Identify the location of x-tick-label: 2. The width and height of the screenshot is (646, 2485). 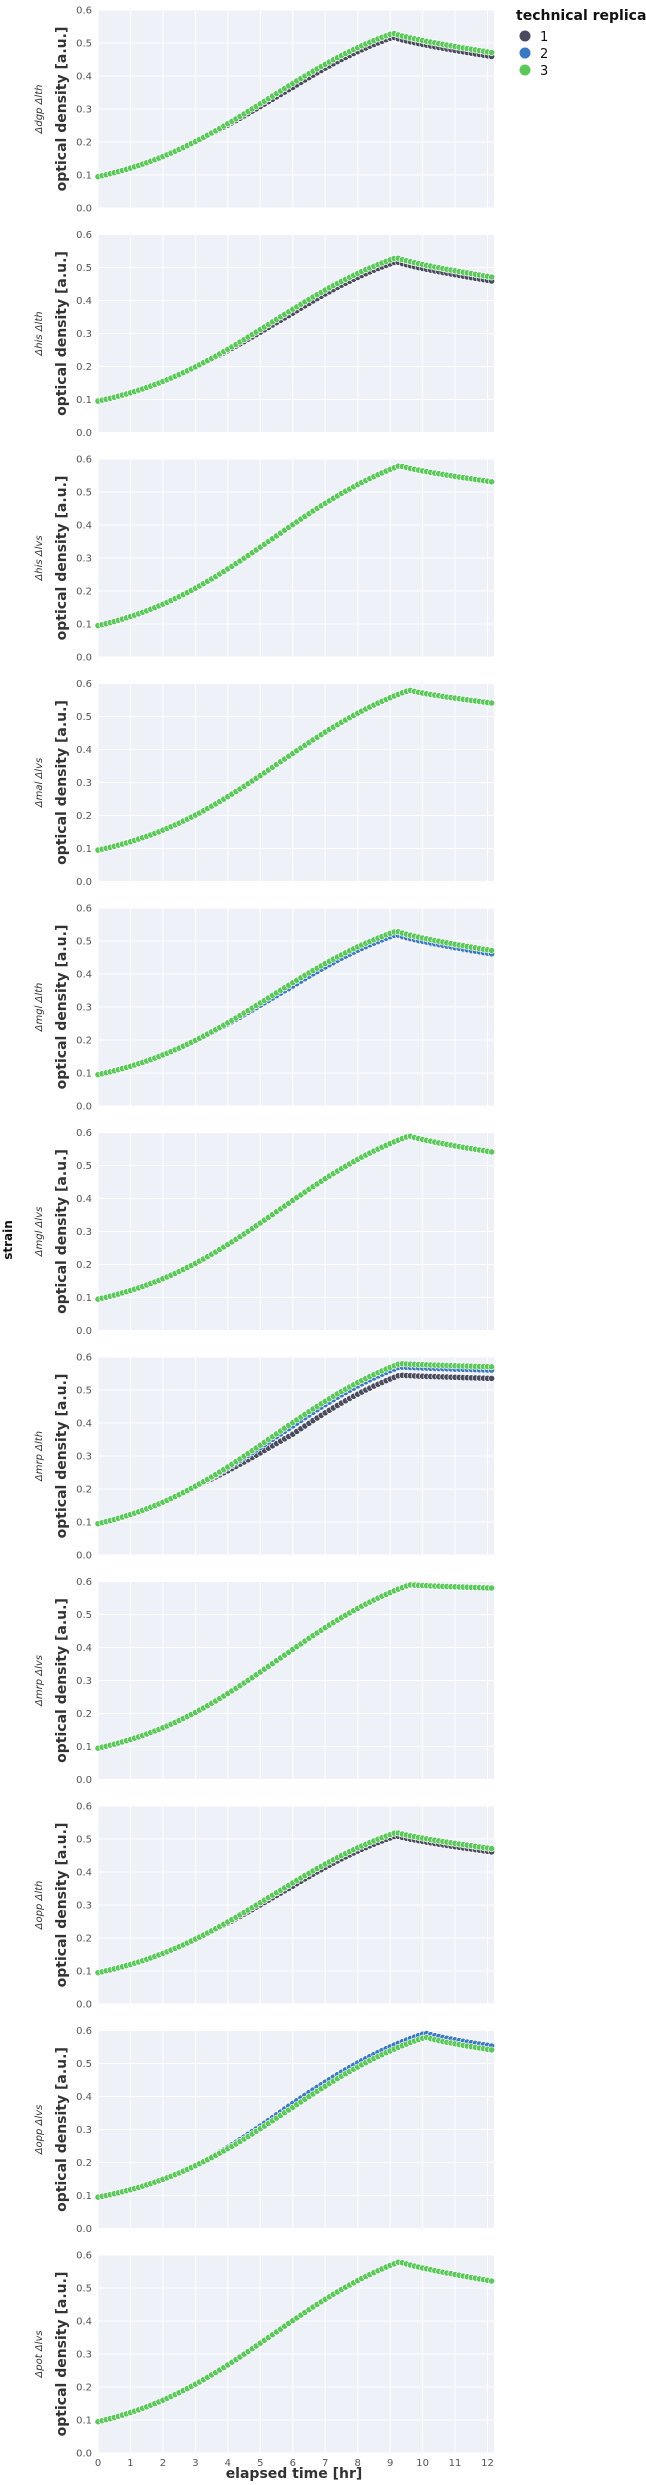
(163, 2463).